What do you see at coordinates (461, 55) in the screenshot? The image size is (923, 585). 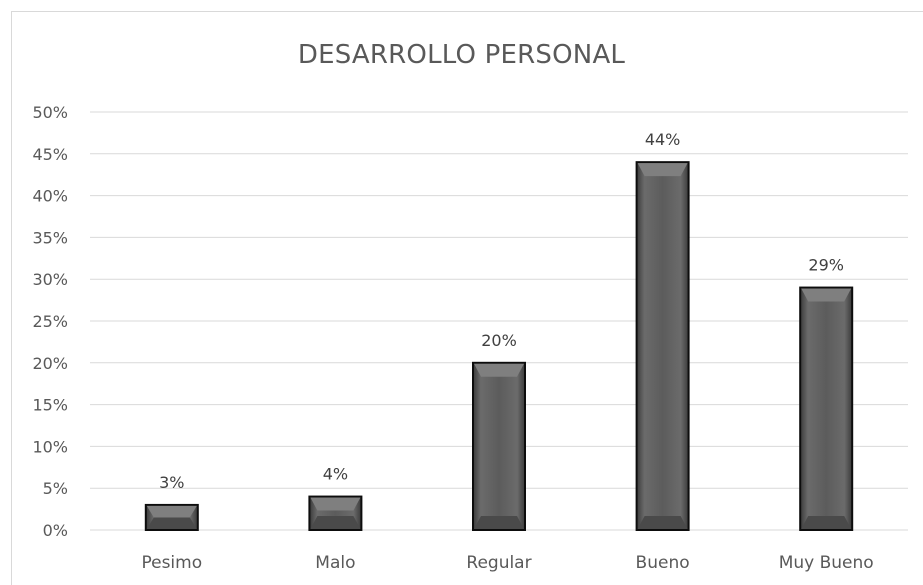 I see `chart-title: DESARROLLO PERSONAL` at bounding box center [461, 55].